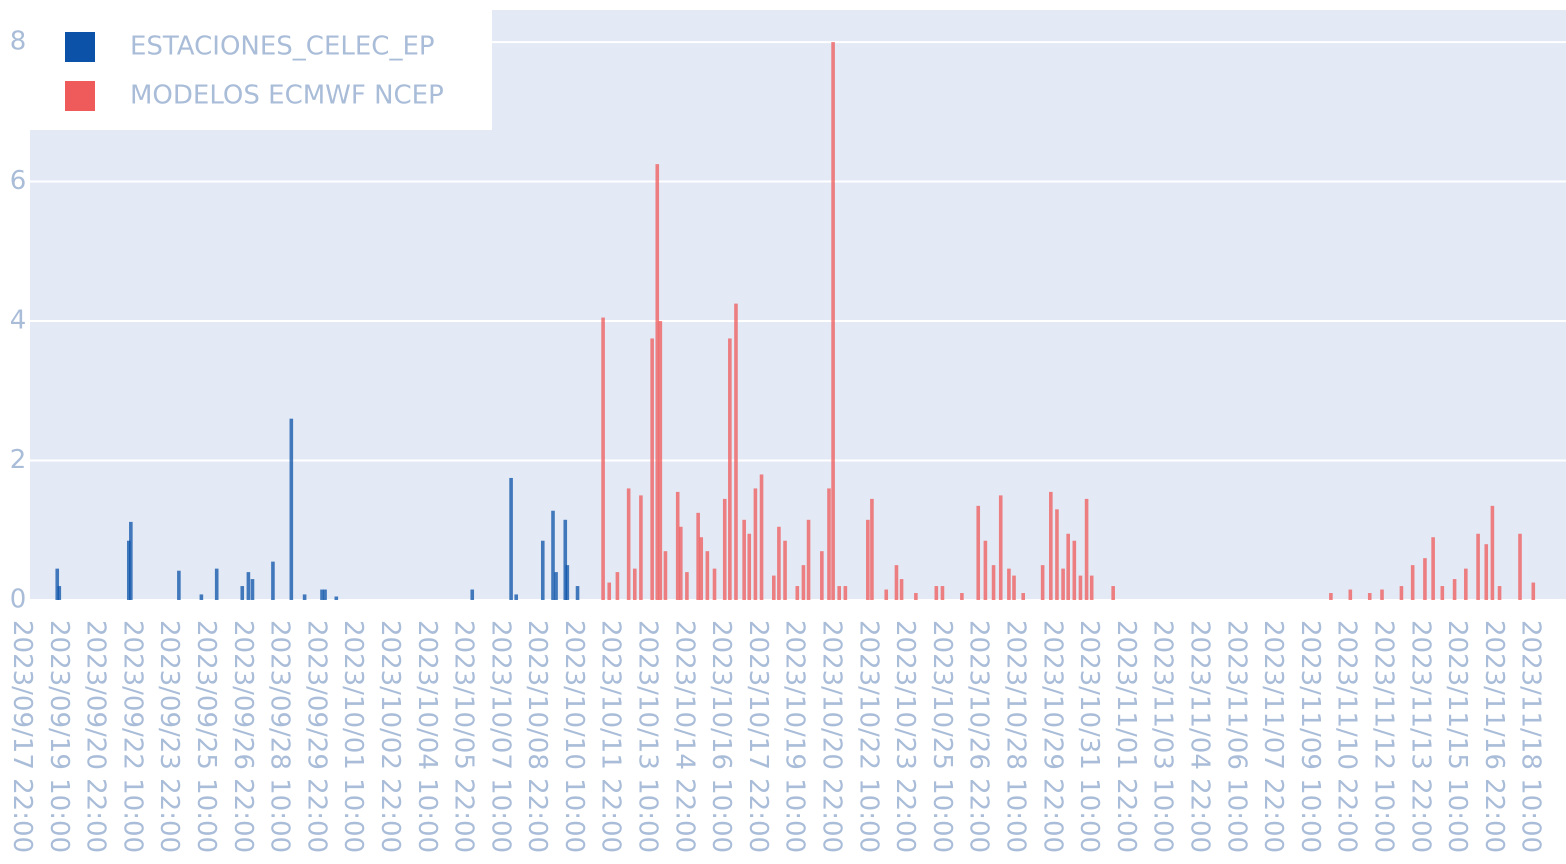 This screenshot has width=1566, height=864. What do you see at coordinates (353, 736) in the screenshot?
I see `x-tick-label: 2023/10/01 10:00` at bounding box center [353, 736].